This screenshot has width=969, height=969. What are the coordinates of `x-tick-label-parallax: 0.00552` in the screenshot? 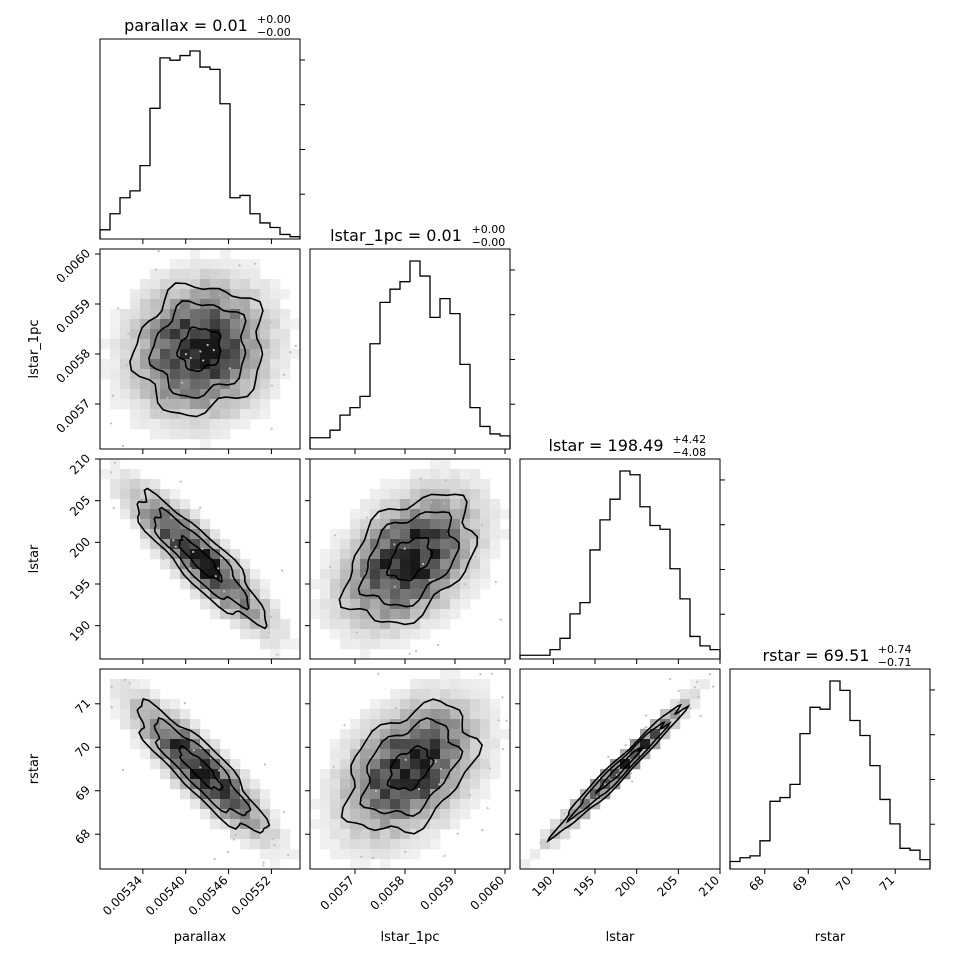 It's located at (251, 895).